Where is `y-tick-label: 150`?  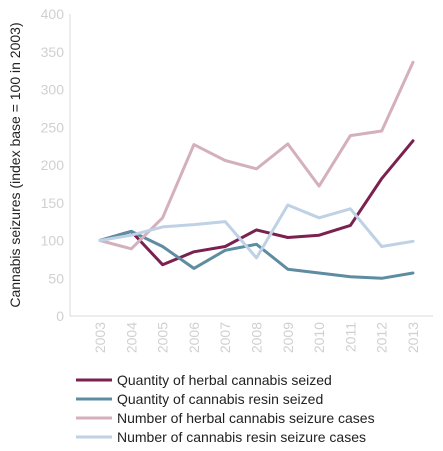 y-tick-label: 150 is located at coordinates (53, 203).